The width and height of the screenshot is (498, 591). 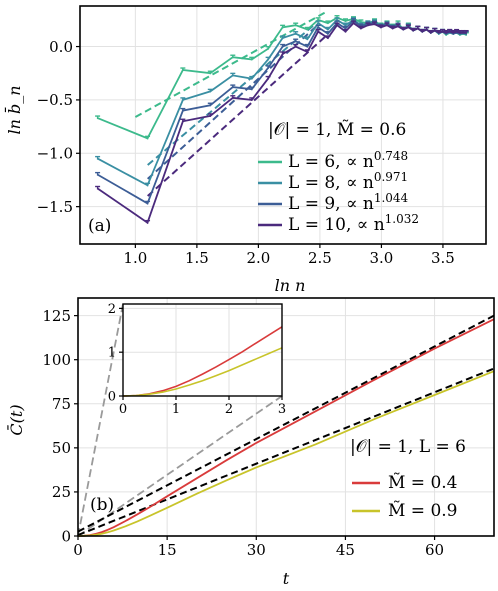 What do you see at coordinates (320, 258) in the screenshot?
I see `x-tick-label: 2.5` at bounding box center [320, 258].